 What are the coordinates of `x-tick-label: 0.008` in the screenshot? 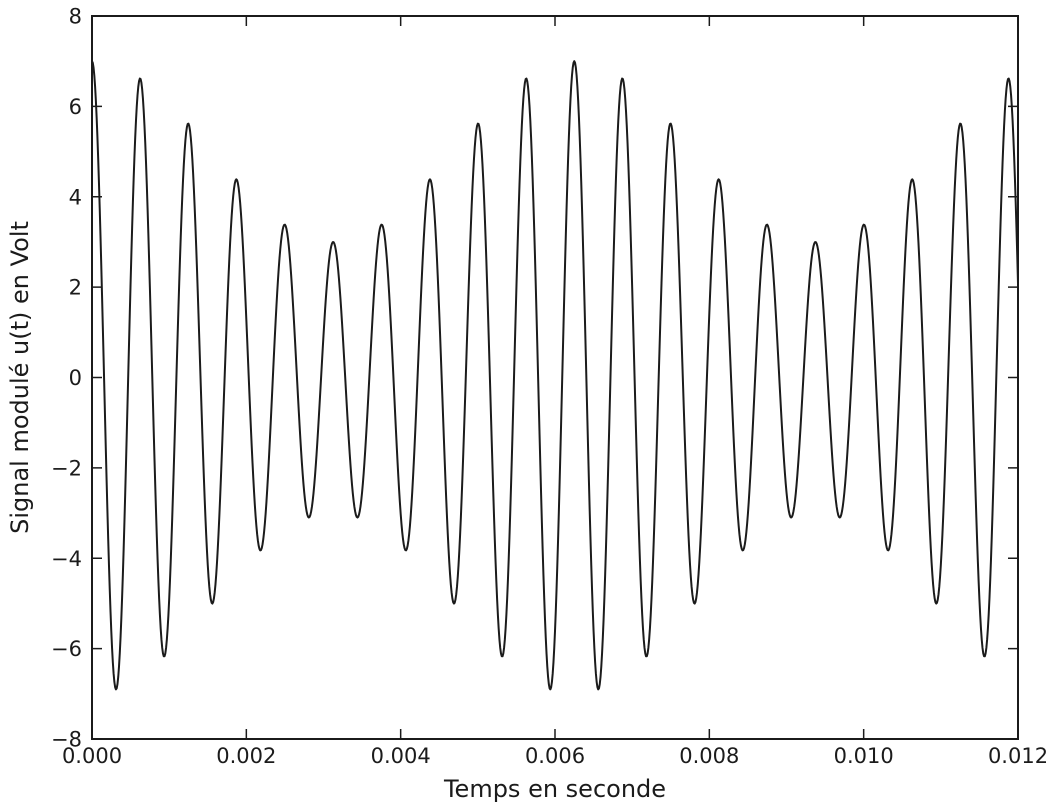 It's located at (709, 756).